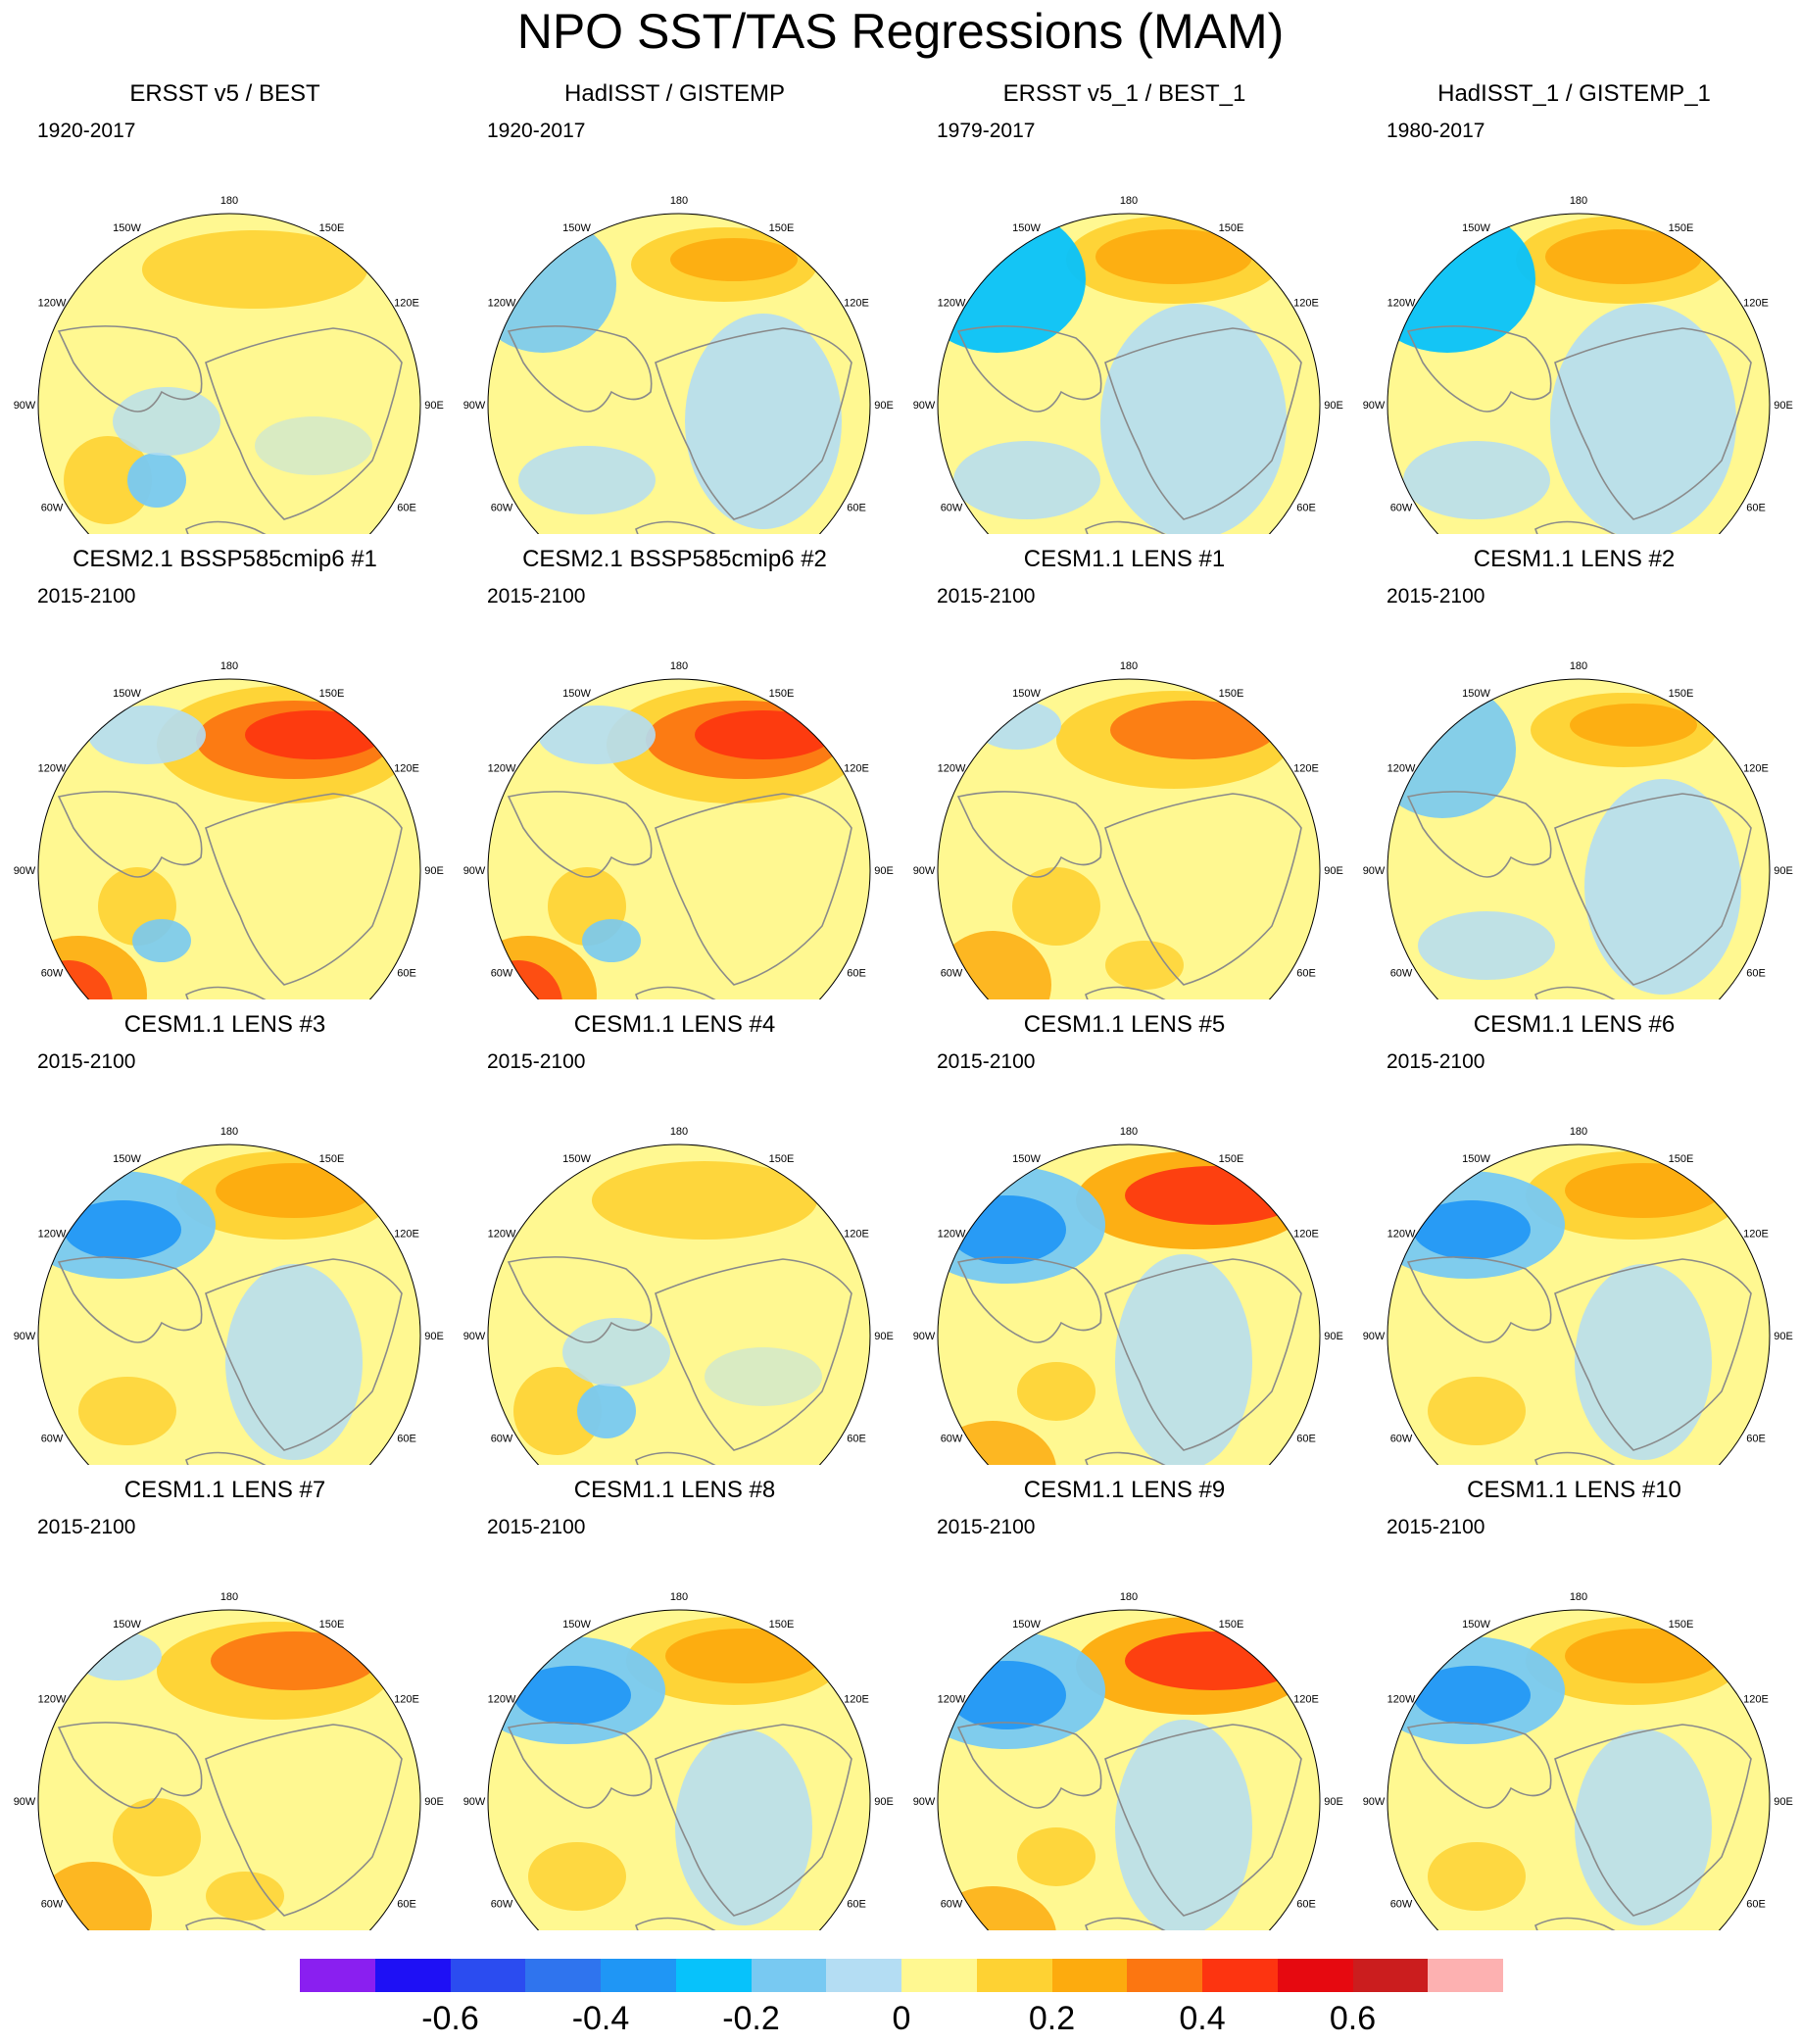 This screenshot has height=2044, width=1801. What do you see at coordinates (224, 1025) in the screenshot?
I see `panel-title: CESM1.1 LENS #3` at bounding box center [224, 1025].